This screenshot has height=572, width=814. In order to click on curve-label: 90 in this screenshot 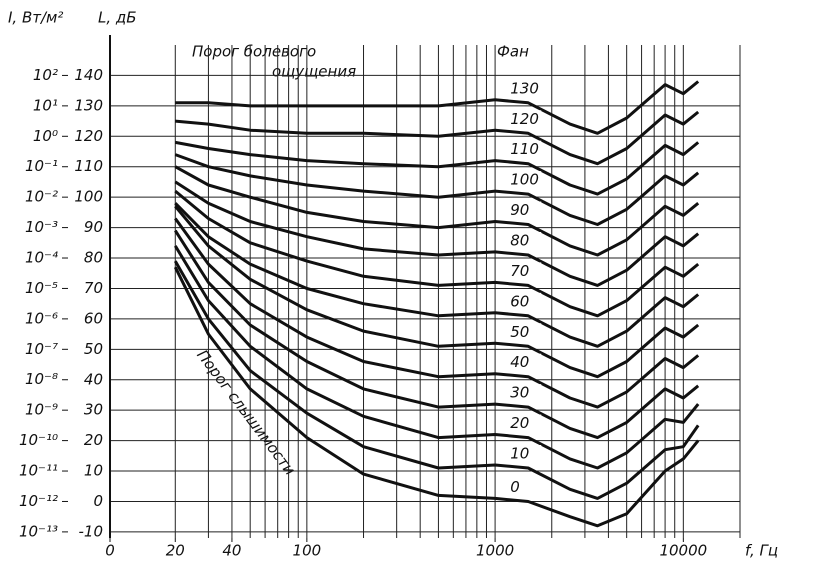, I will do `click(519, 210)`.